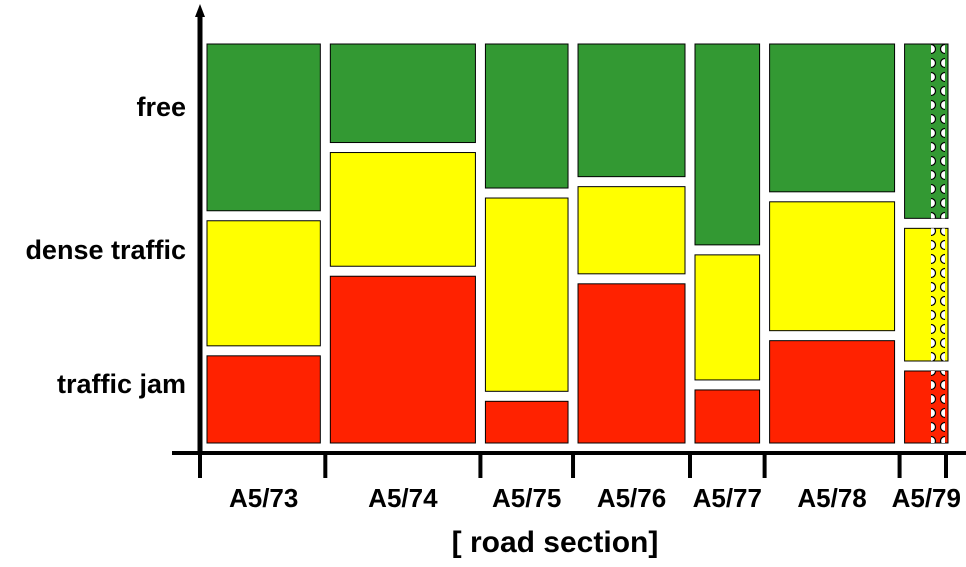 Image resolution: width=966 pixels, height=567 pixels. I want to click on y-level-label: free, so click(161, 107).